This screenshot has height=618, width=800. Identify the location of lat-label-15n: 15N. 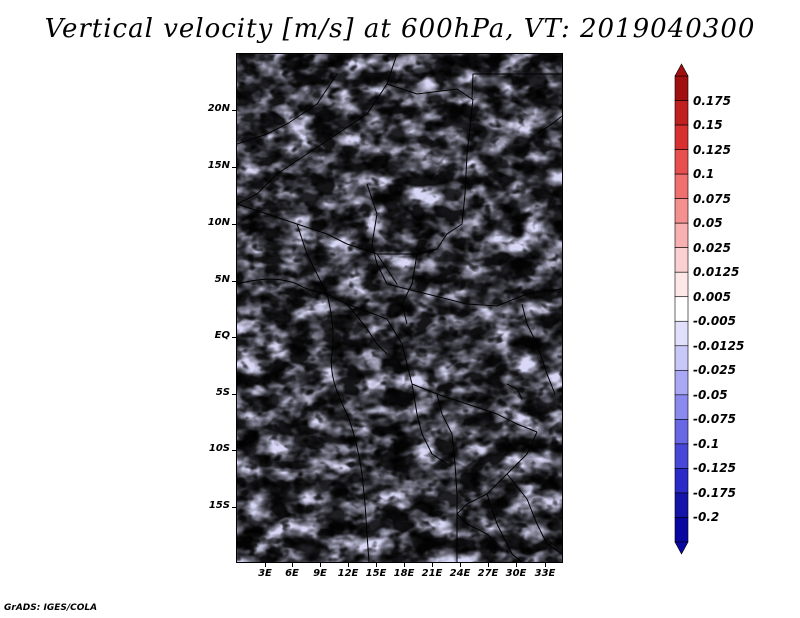
(218, 165).